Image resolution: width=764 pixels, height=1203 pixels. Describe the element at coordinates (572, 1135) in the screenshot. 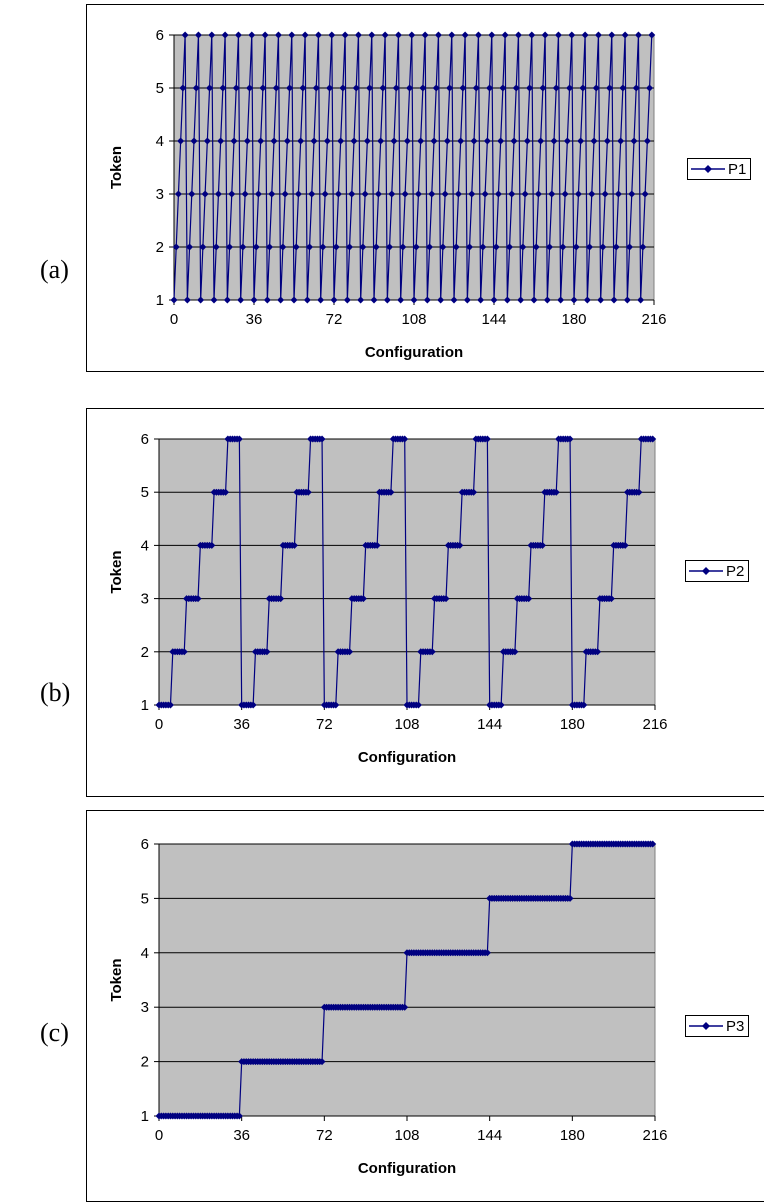

I see `x-tick-label: 180` at that location.